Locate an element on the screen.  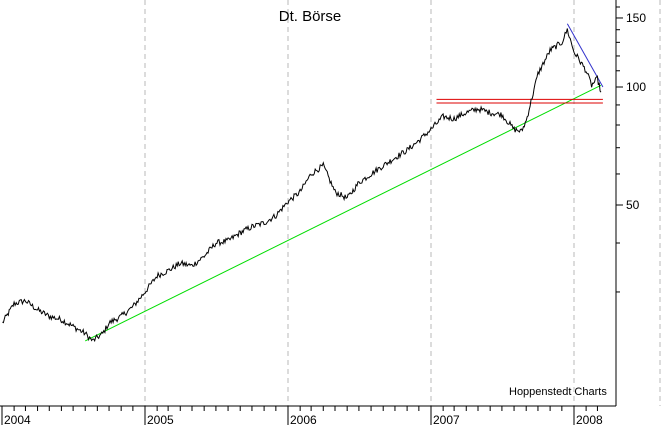
y-tick-label: 100 is located at coordinates (636, 87).